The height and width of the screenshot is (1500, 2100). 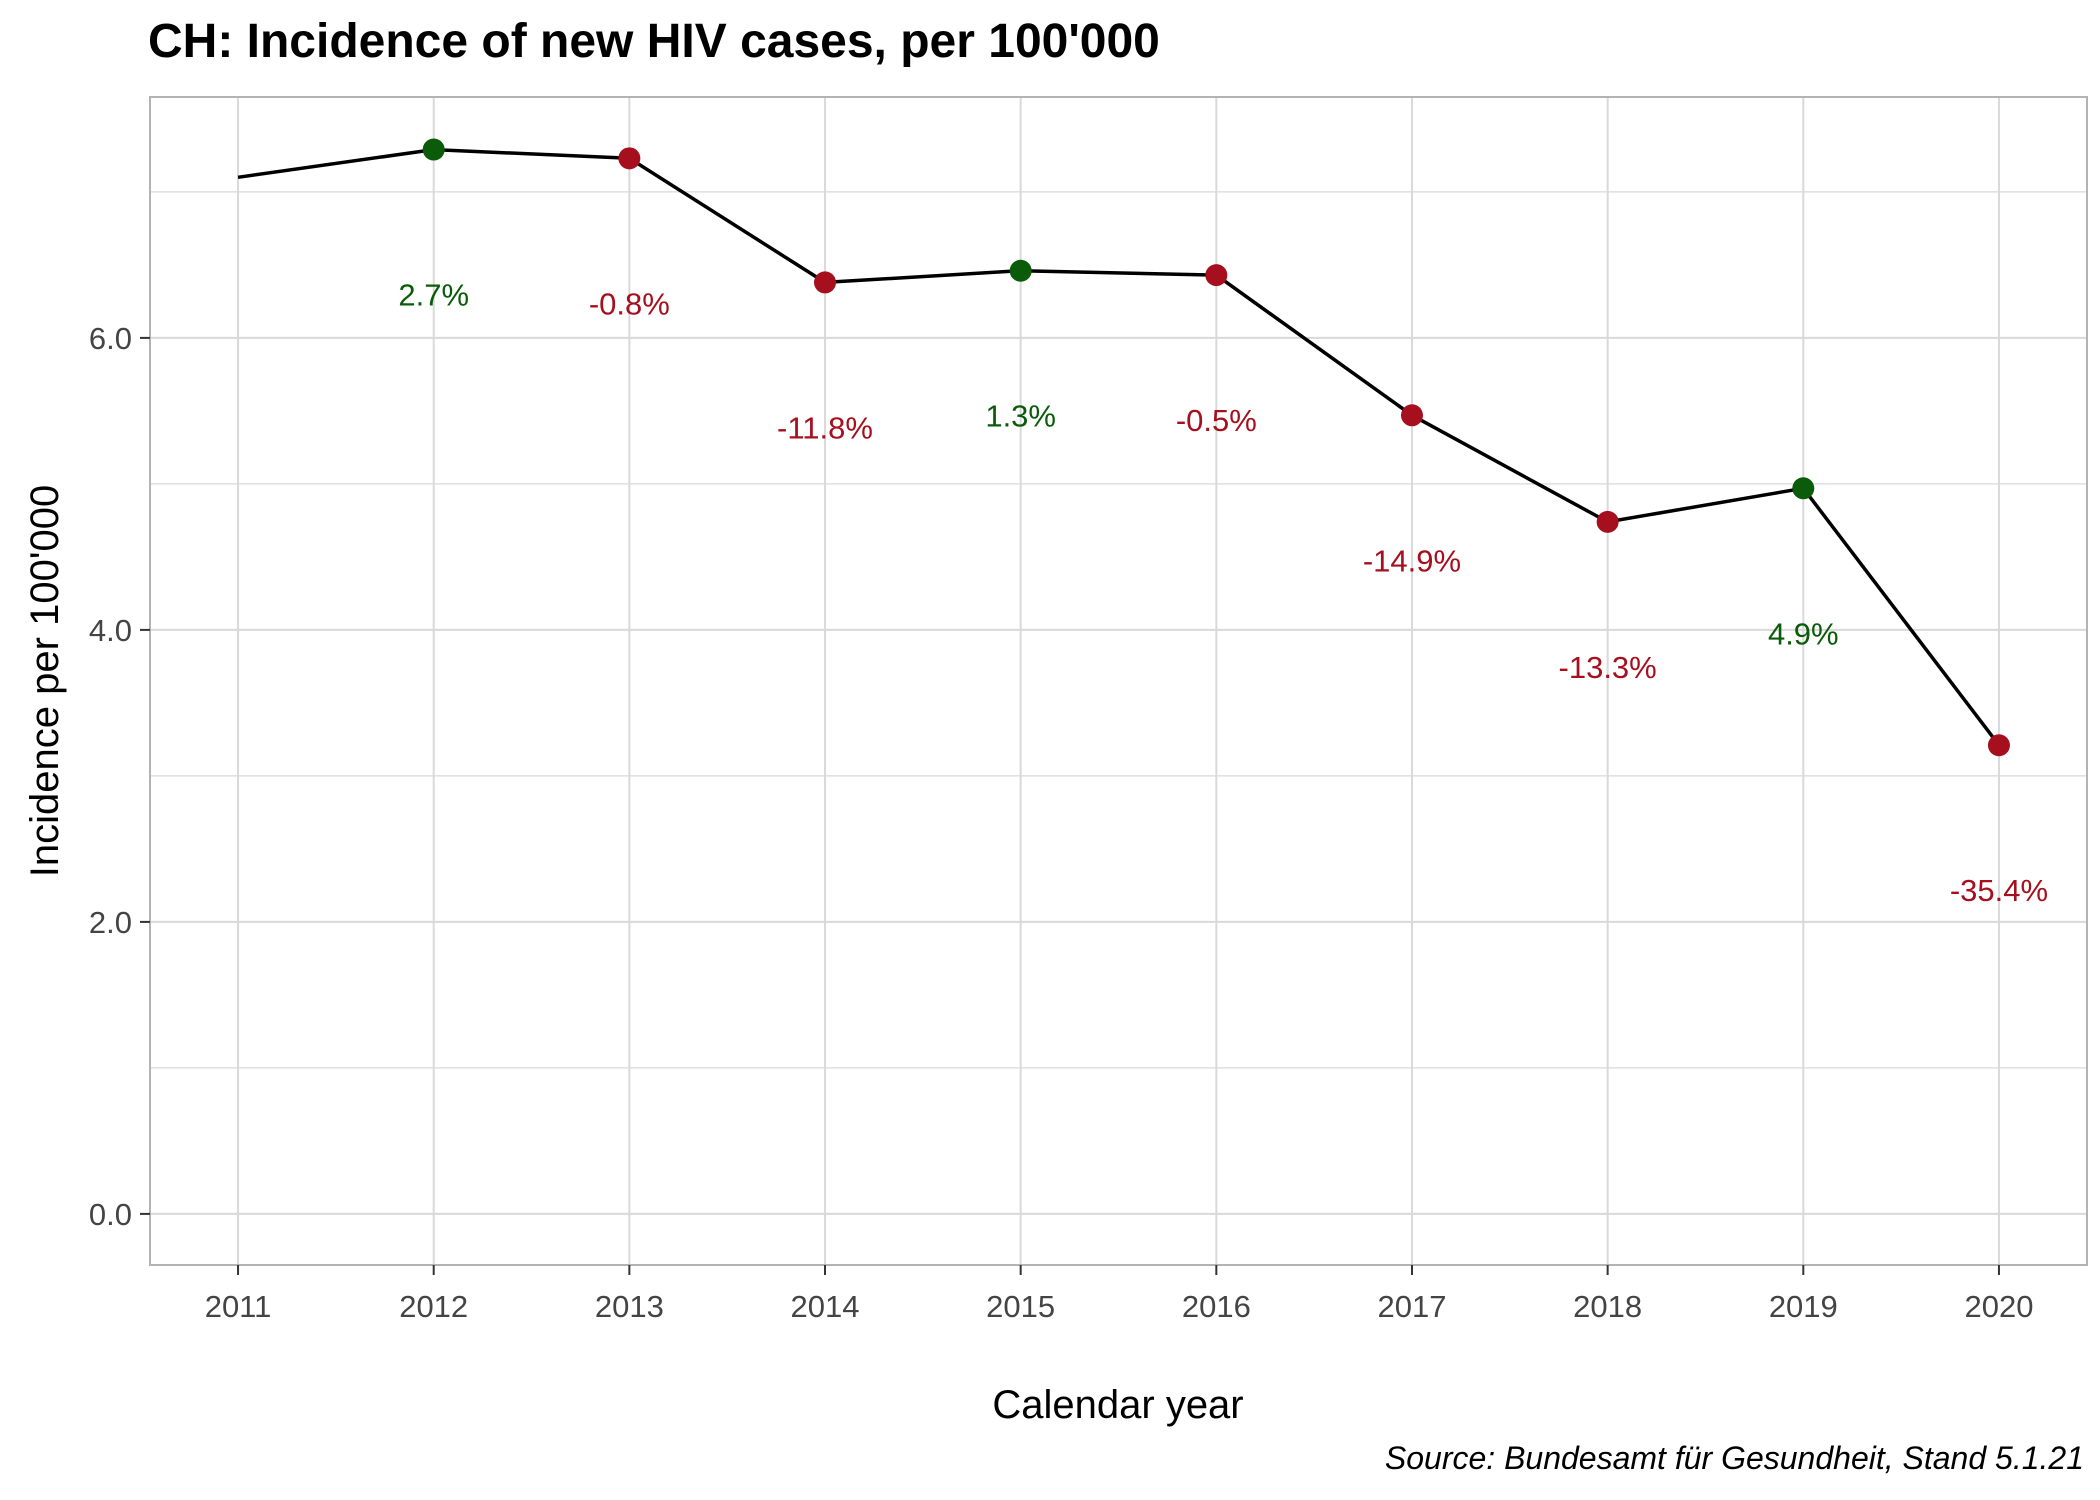 What do you see at coordinates (45, 681) in the screenshot?
I see `y-axis-title: Incidence per 100'000` at bounding box center [45, 681].